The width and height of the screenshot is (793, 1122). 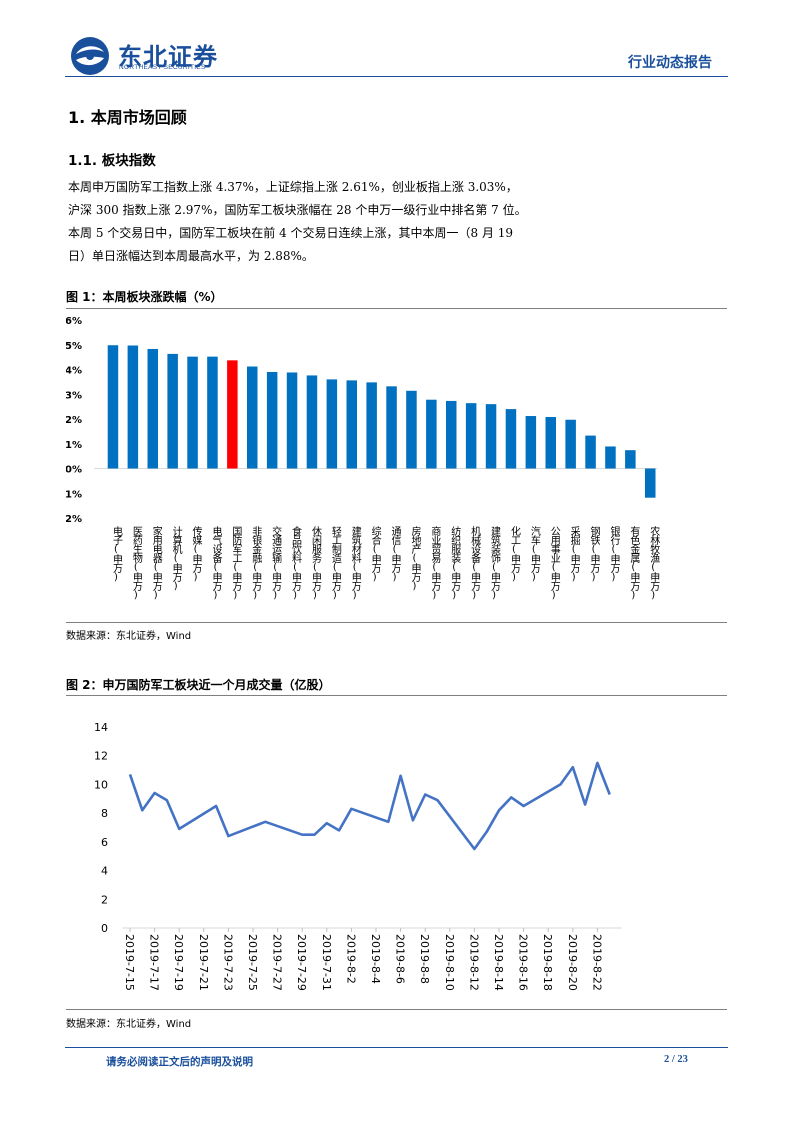 I want to click on x-tick-label: 2019-7-27, so click(x=277, y=962).